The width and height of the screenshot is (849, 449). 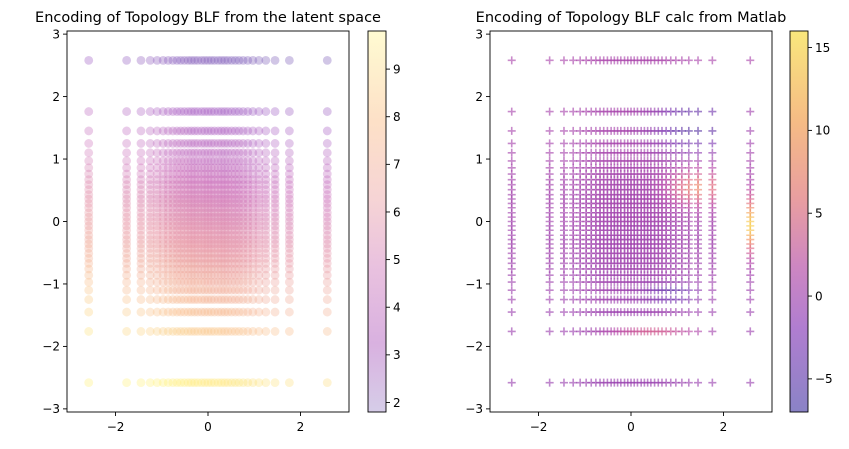 I want to click on y-tick-label: 3, so click(x=56, y=34).